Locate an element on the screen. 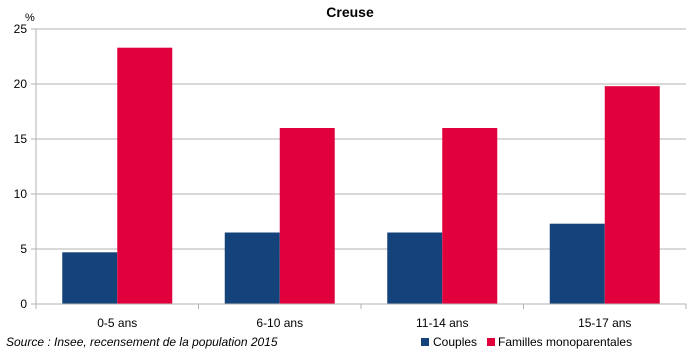  y-tick-label: 25 is located at coordinates (21, 29).